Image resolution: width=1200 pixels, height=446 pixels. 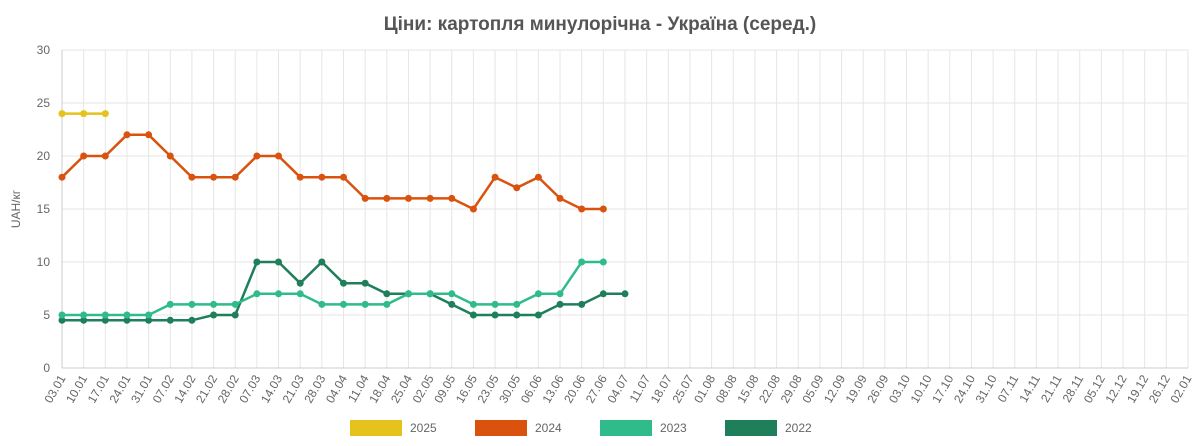 I want to click on x-tick-label: 21.11, so click(x=1051, y=388).